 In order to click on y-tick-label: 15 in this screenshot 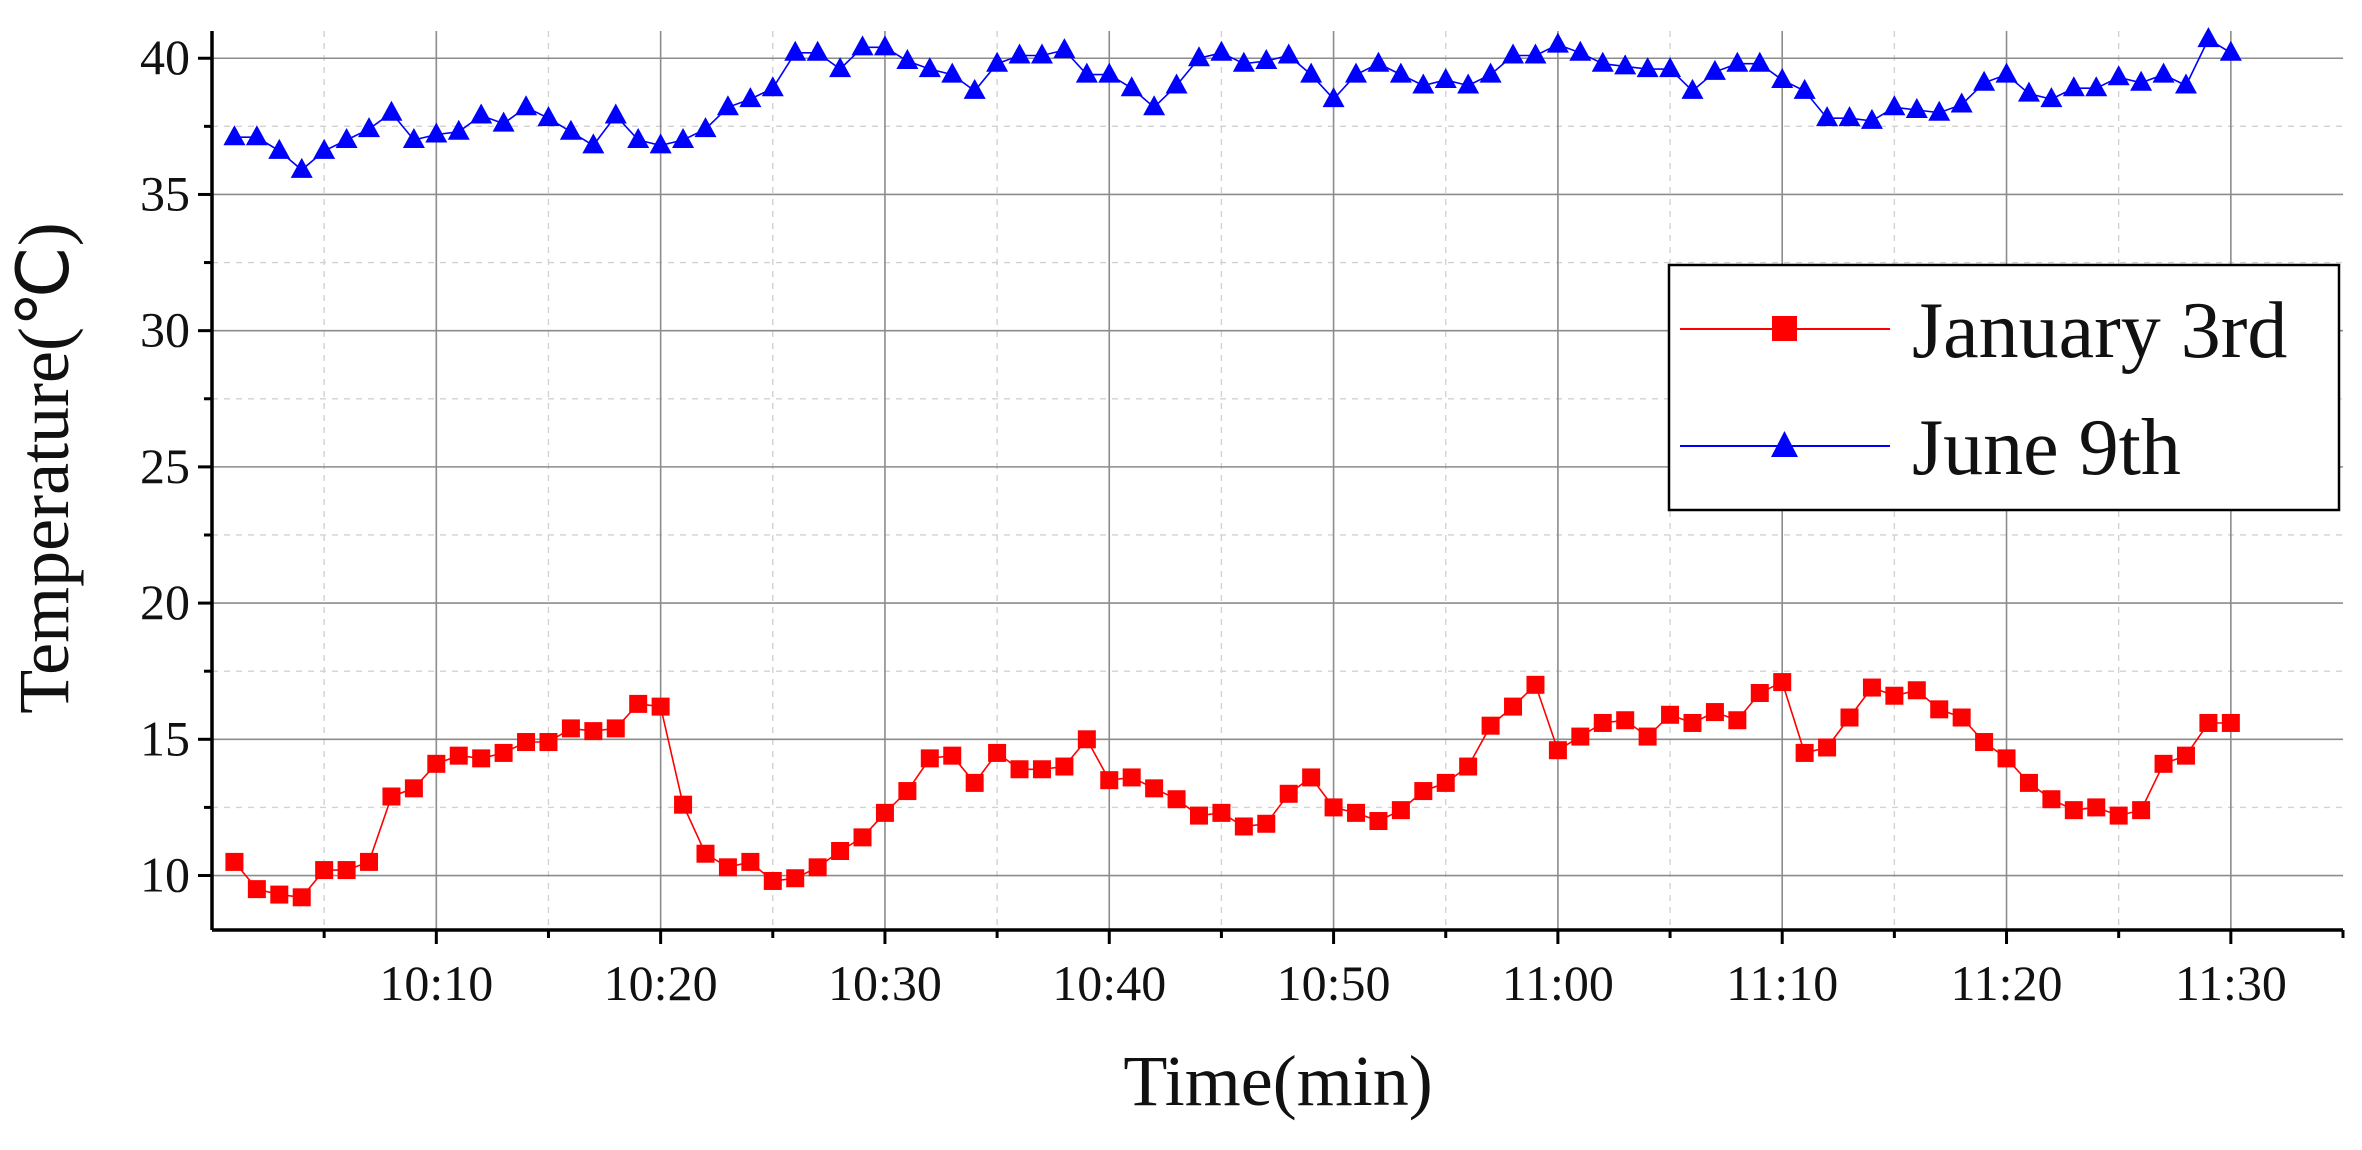, I will do `click(165, 738)`.